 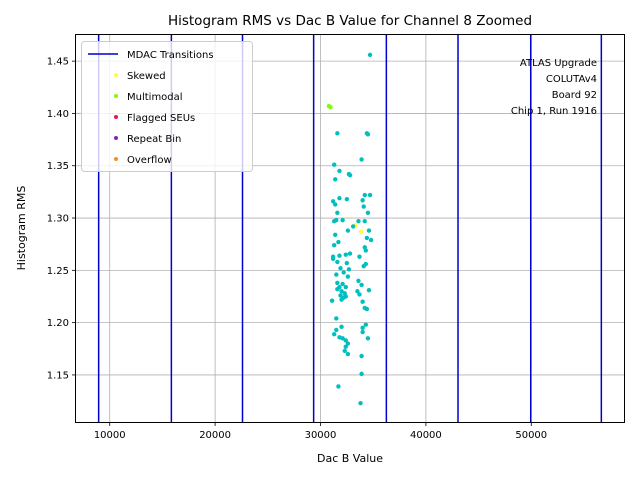 What do you see at coordinates (110, 435) in the screenshot?
I see `x-tick-label: 10000` at bounding box center [110, 435].